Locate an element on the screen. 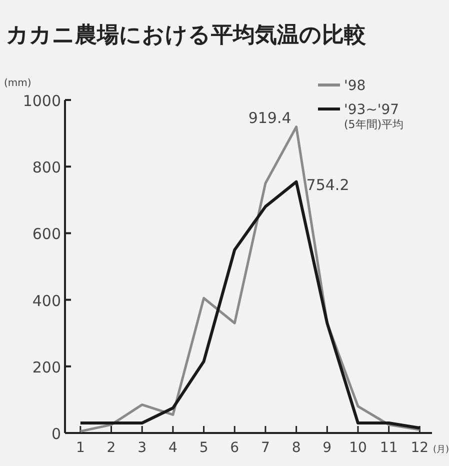  x-tick-label: 5 is located at coordinates (203, 448).